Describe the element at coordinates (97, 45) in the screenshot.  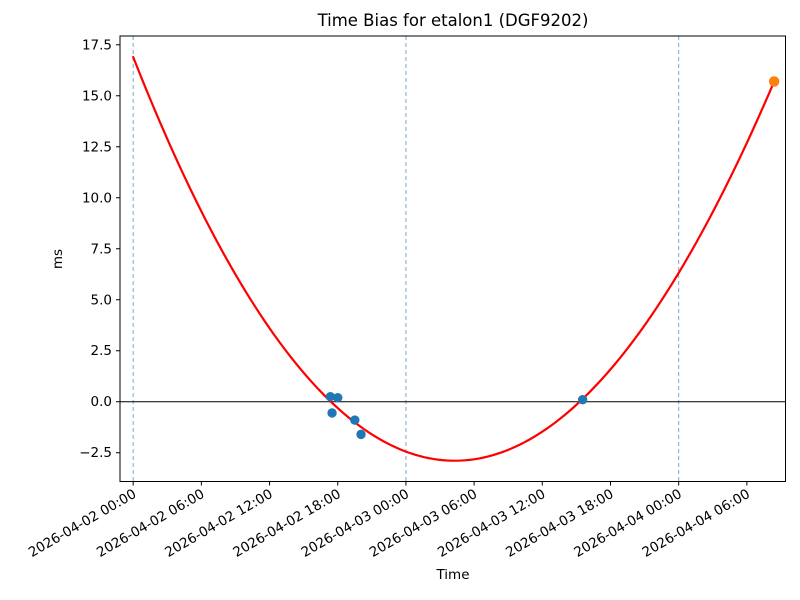
I see `y-tick-label: 17.5` at that location.